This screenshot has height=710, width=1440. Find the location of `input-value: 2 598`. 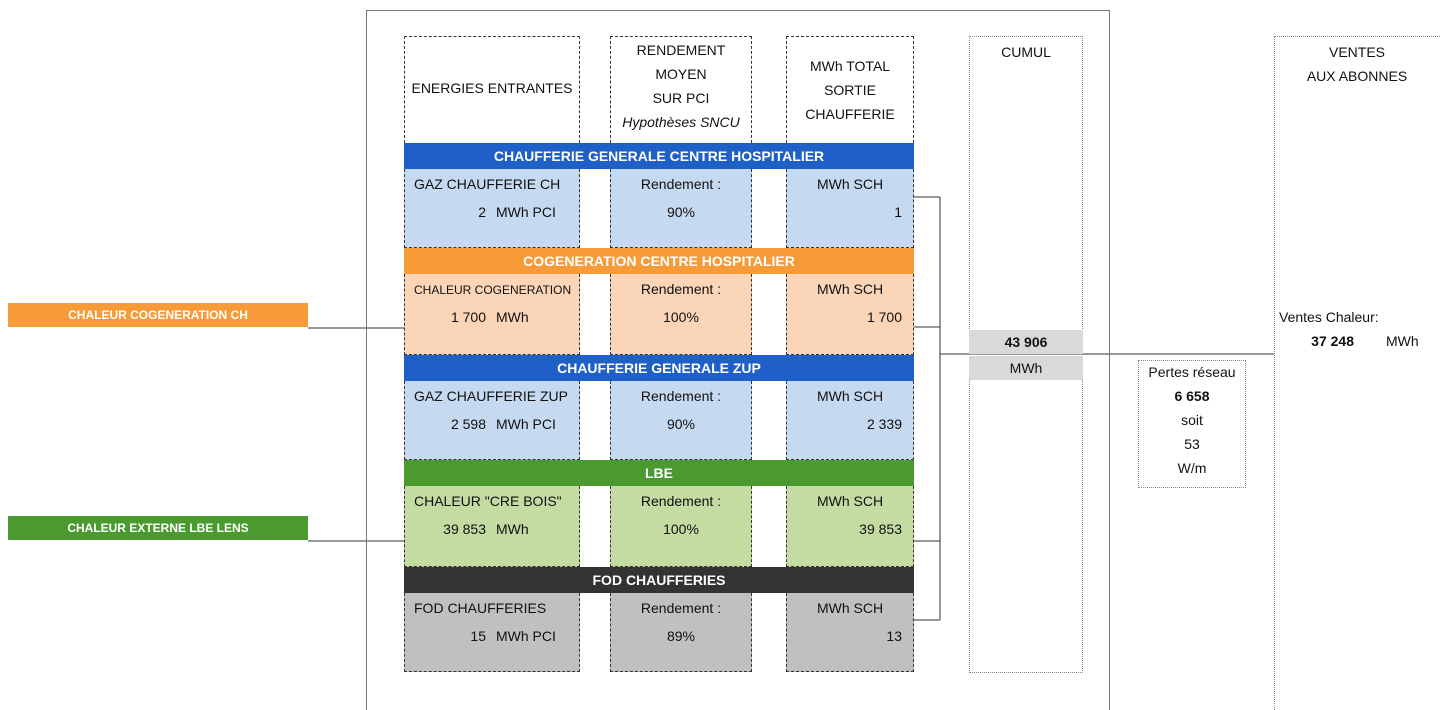

input-value: 2 598 is located at coordinates (468, 424).